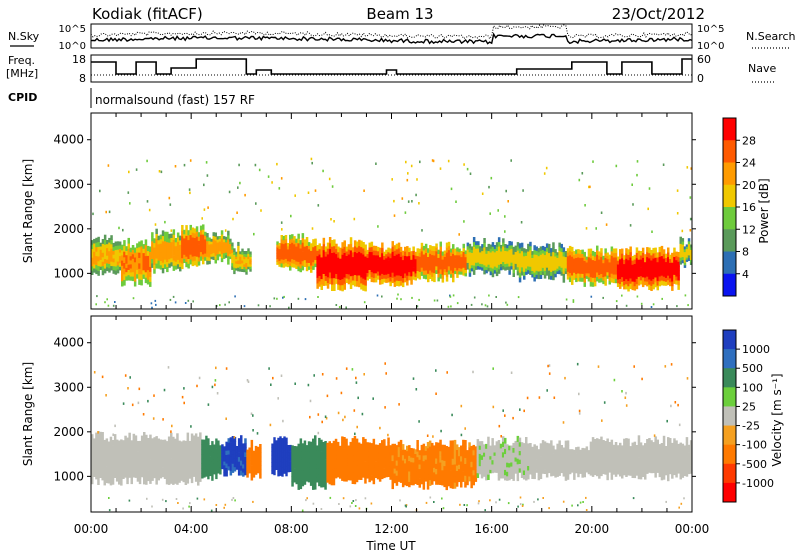 This screenshot has height=554, width=800. What do you see at coordinates (749, 140) in the screenshot?
I see `power-colorbar-tick-0: 28` at bounding box center [749, 140].